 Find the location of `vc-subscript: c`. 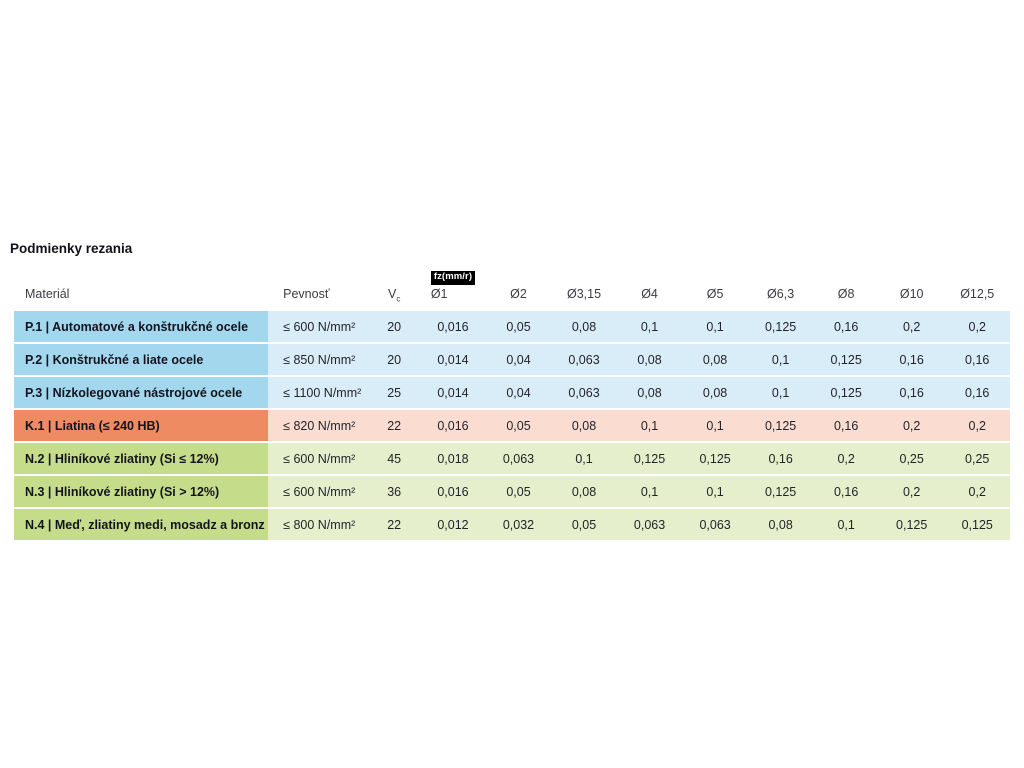

vc-subscript: c is located at coordinates (398, 299).